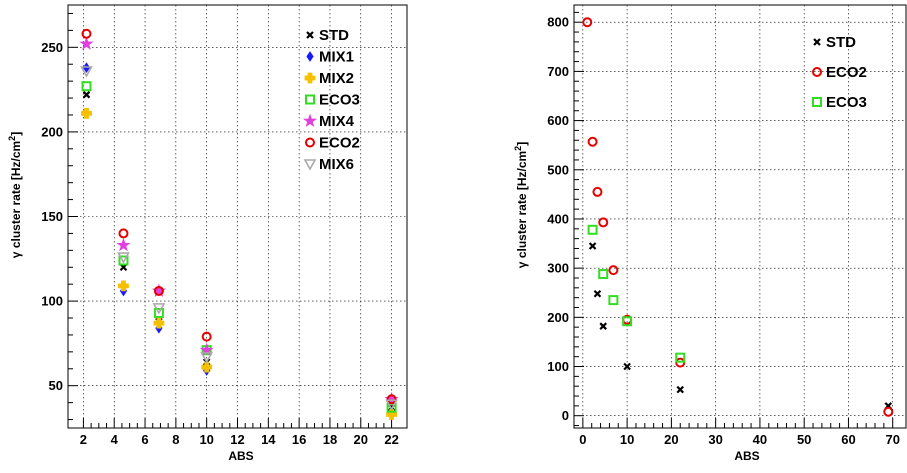 Image resolution: width=907 pixels, height=473 pixels. Describe the element at coordinates (558, 169) in the screenshot. I see `y-tick-label: 500` at that location.